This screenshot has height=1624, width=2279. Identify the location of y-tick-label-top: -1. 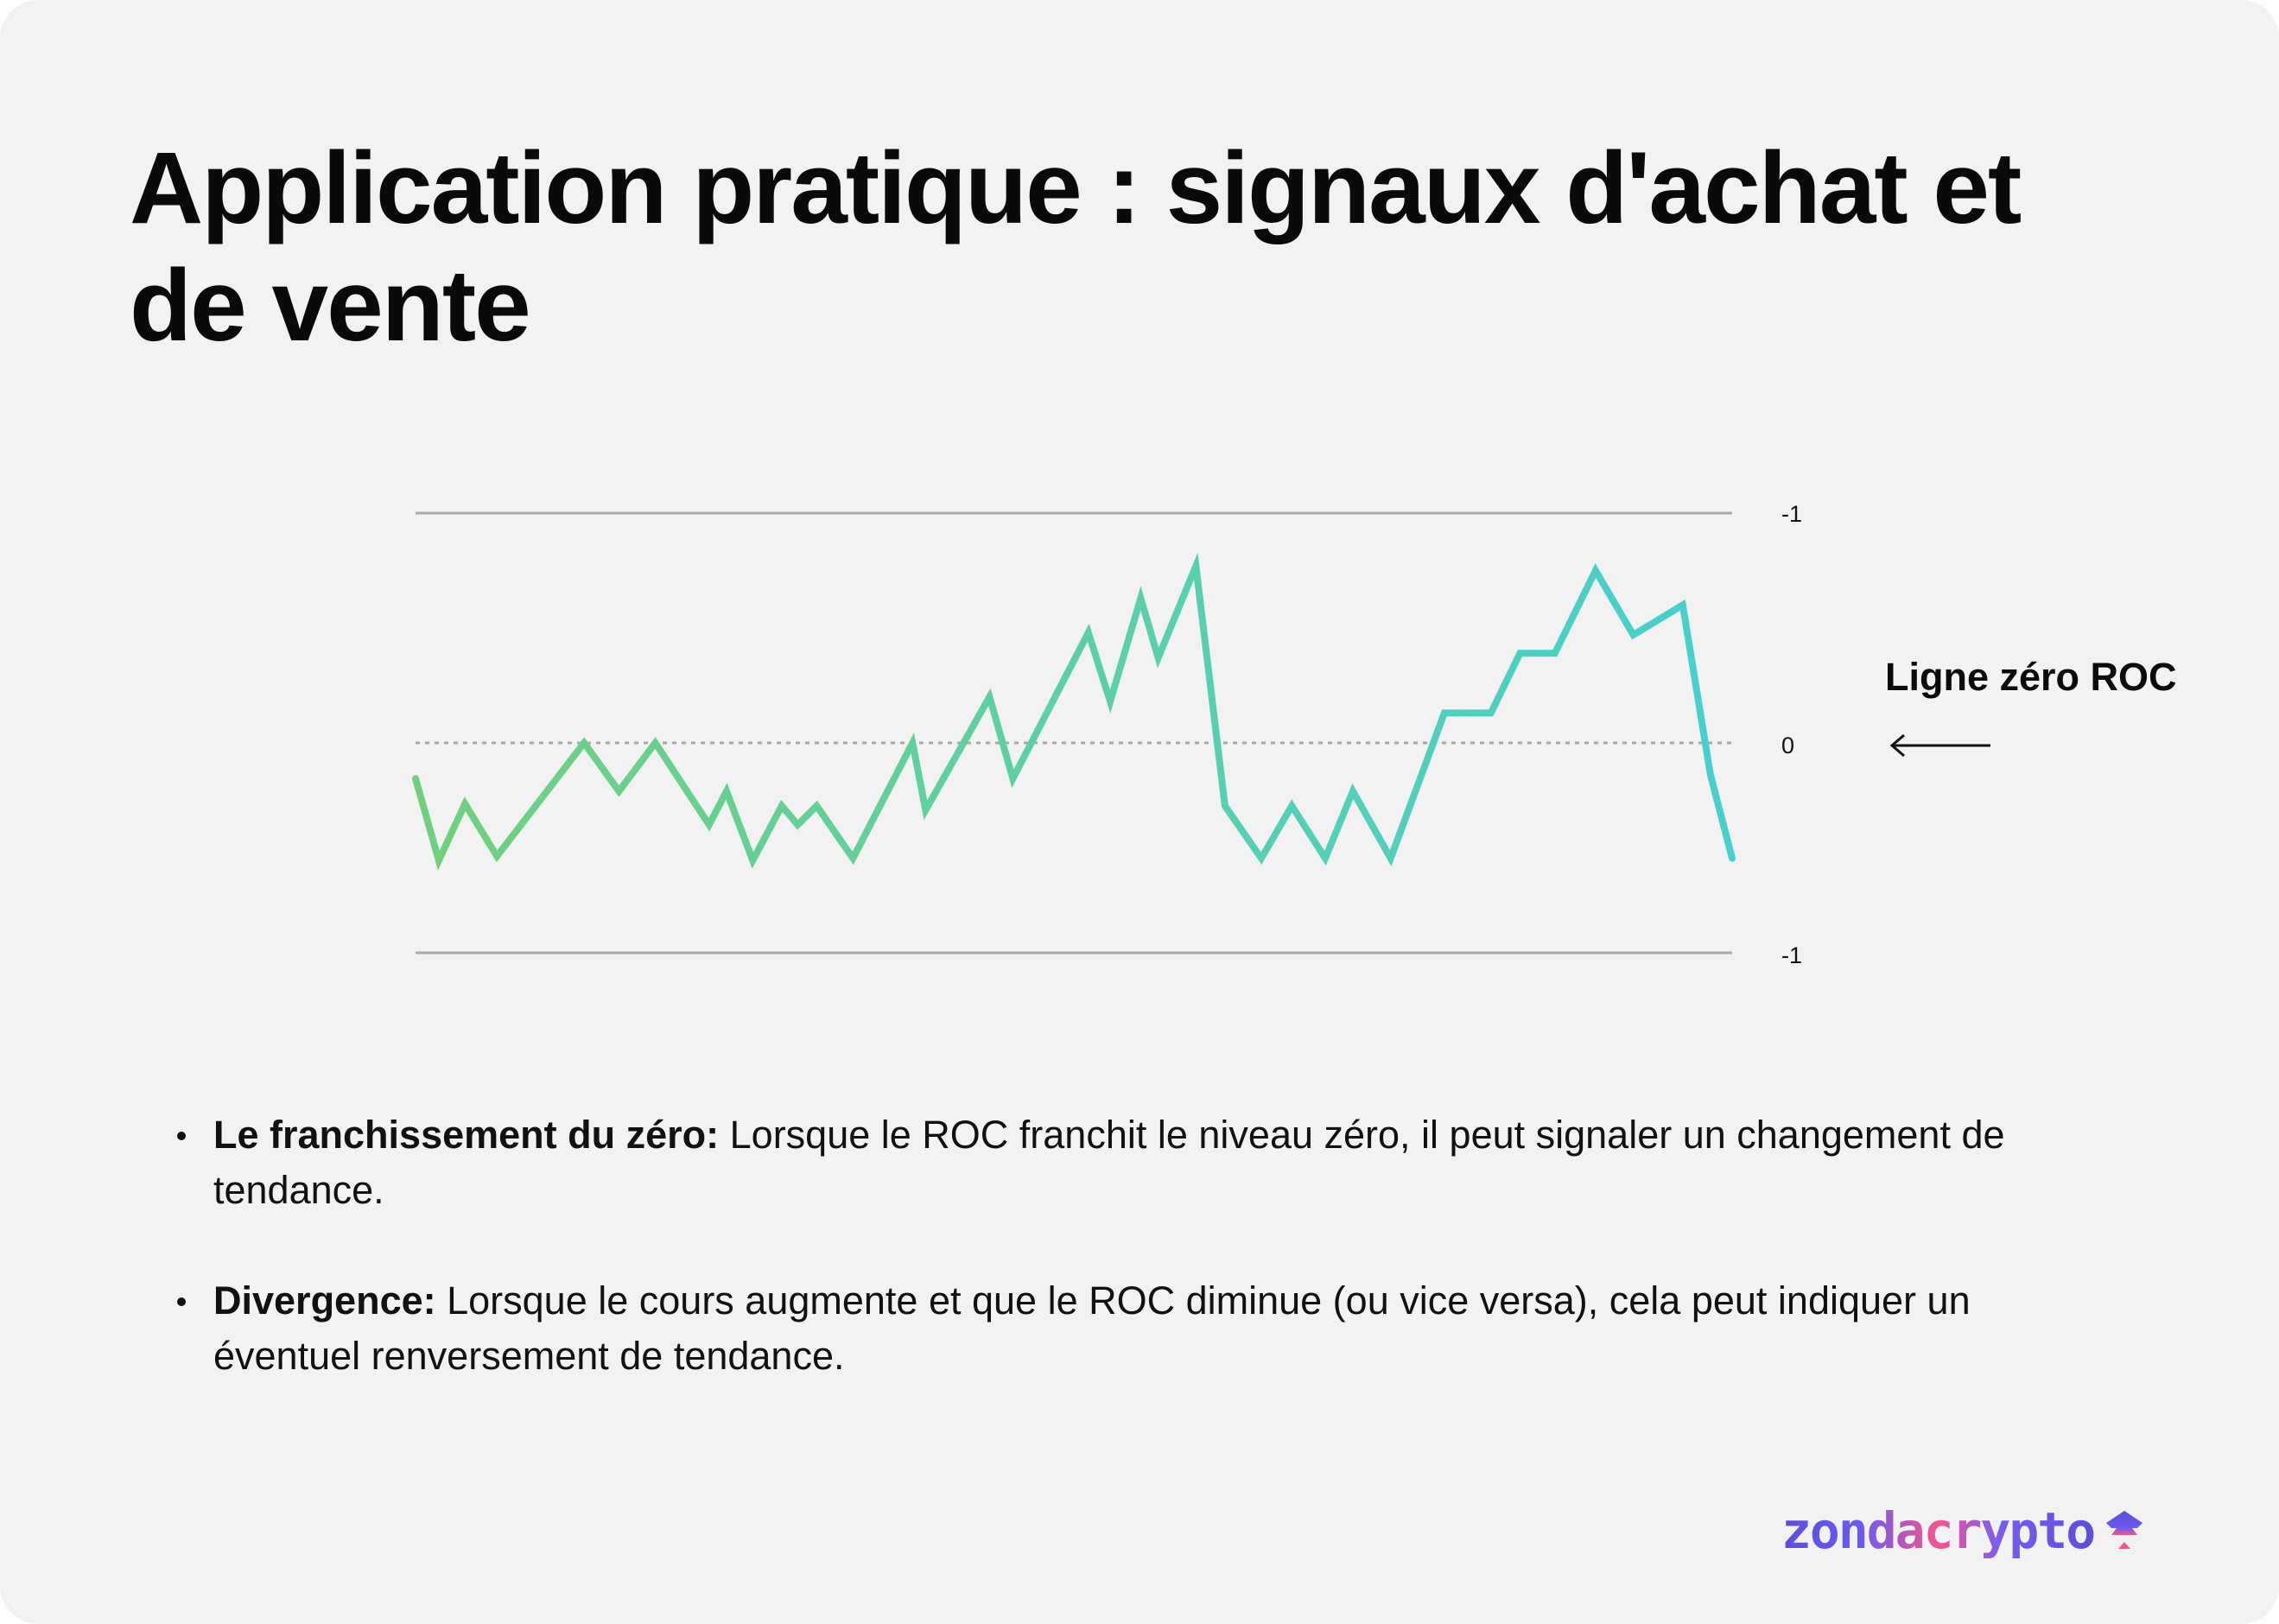
(1792, 514).